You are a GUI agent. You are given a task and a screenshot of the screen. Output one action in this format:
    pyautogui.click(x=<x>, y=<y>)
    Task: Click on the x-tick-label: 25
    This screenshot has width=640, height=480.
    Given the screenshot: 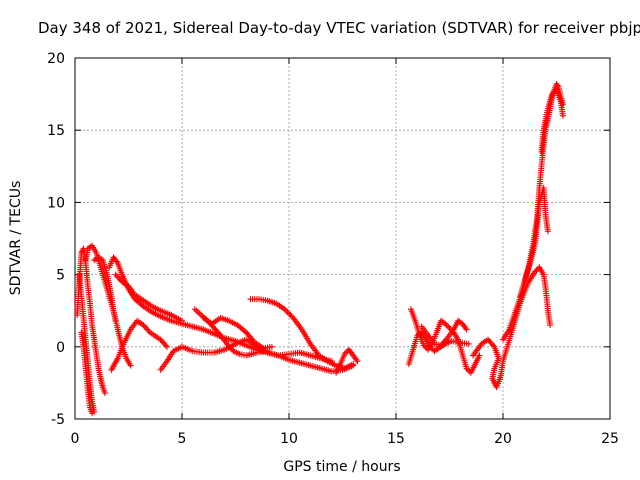 What is the action you would take?
    pyautogui.click(x=610, y=439)
    